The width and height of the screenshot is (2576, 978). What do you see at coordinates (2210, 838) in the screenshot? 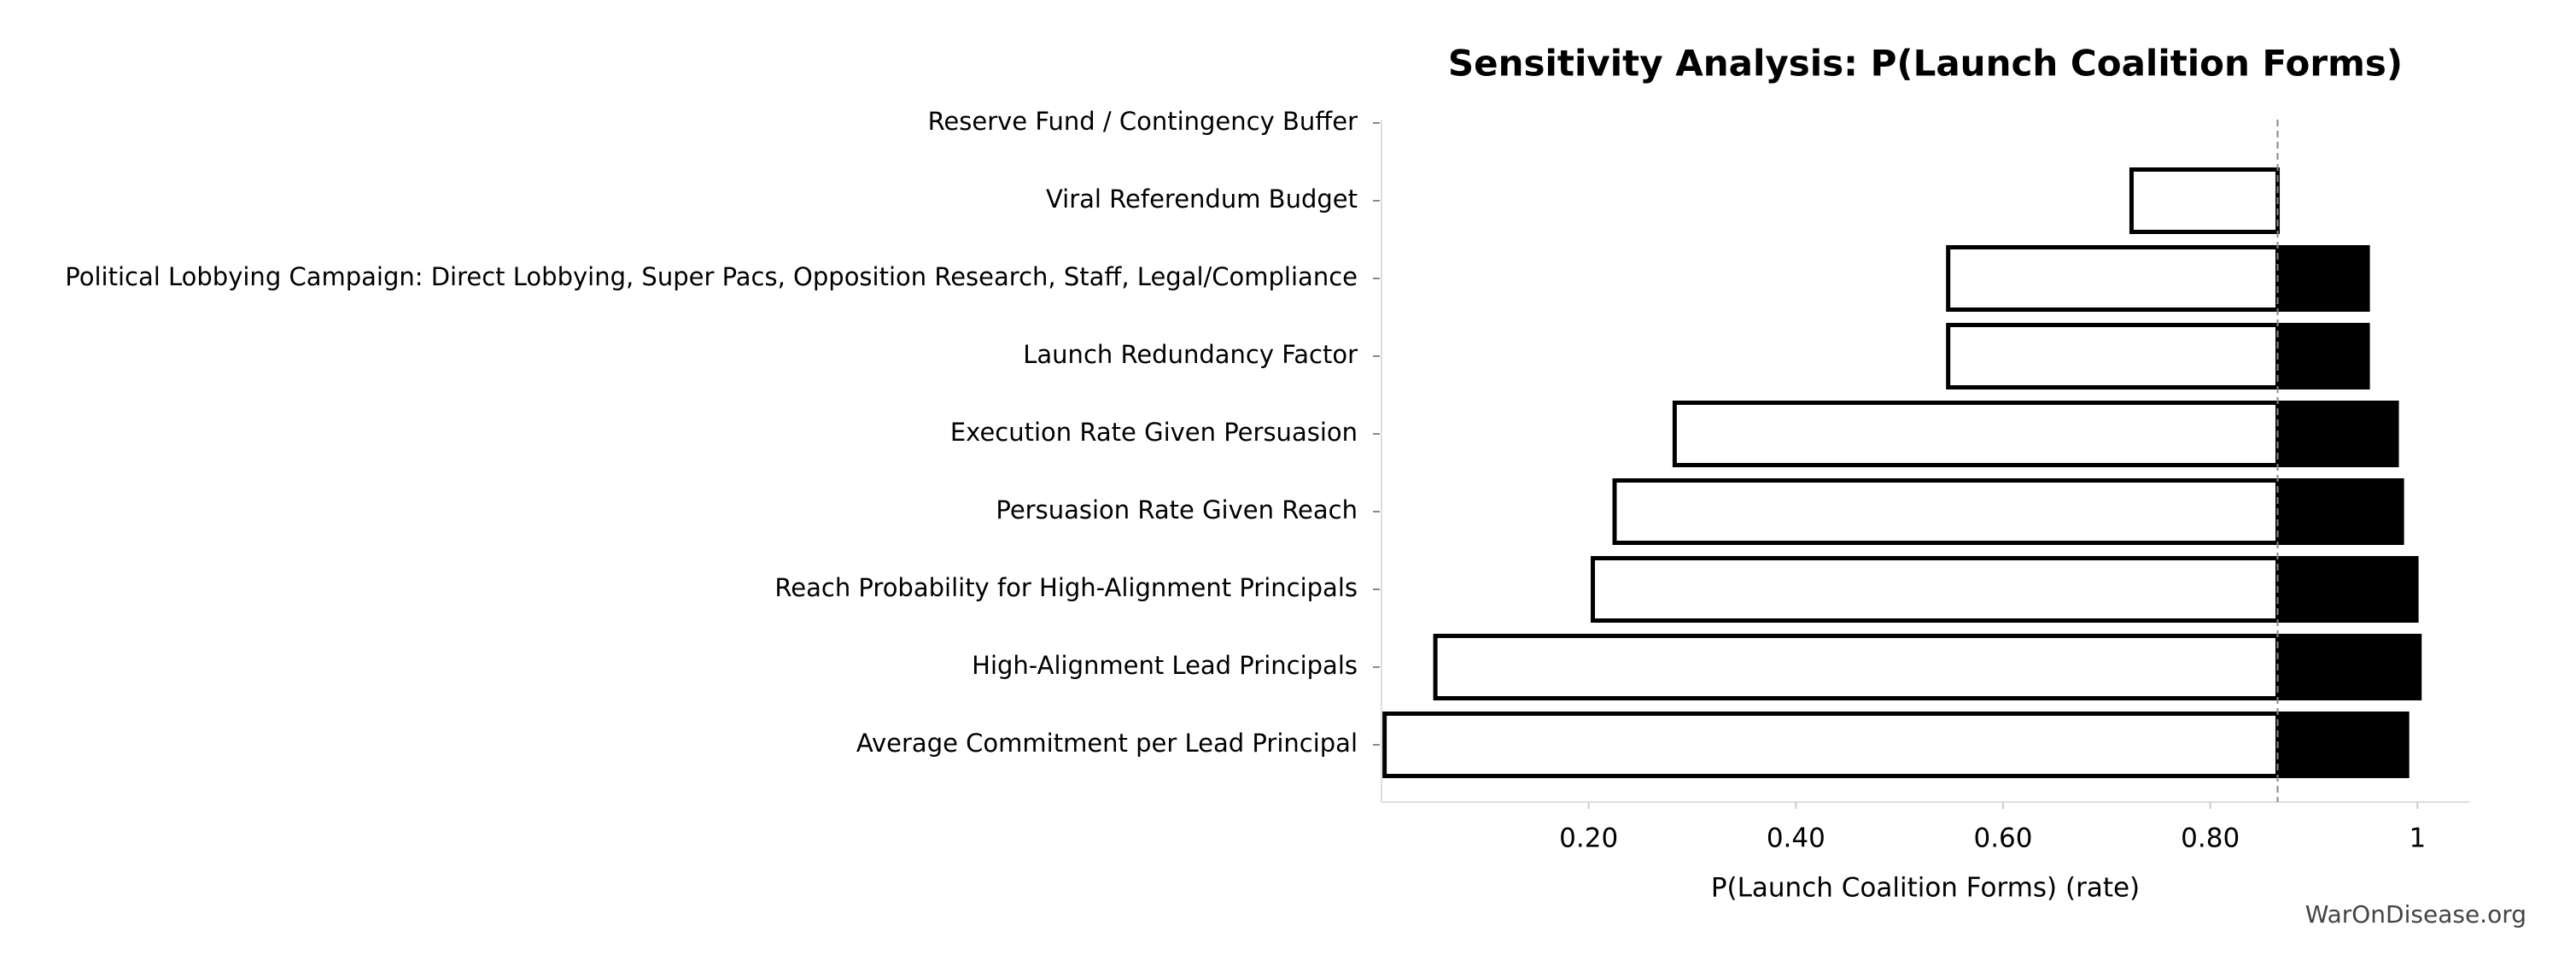
I see `x-tick-label: 0.80` at bounding box center [2210, 838].